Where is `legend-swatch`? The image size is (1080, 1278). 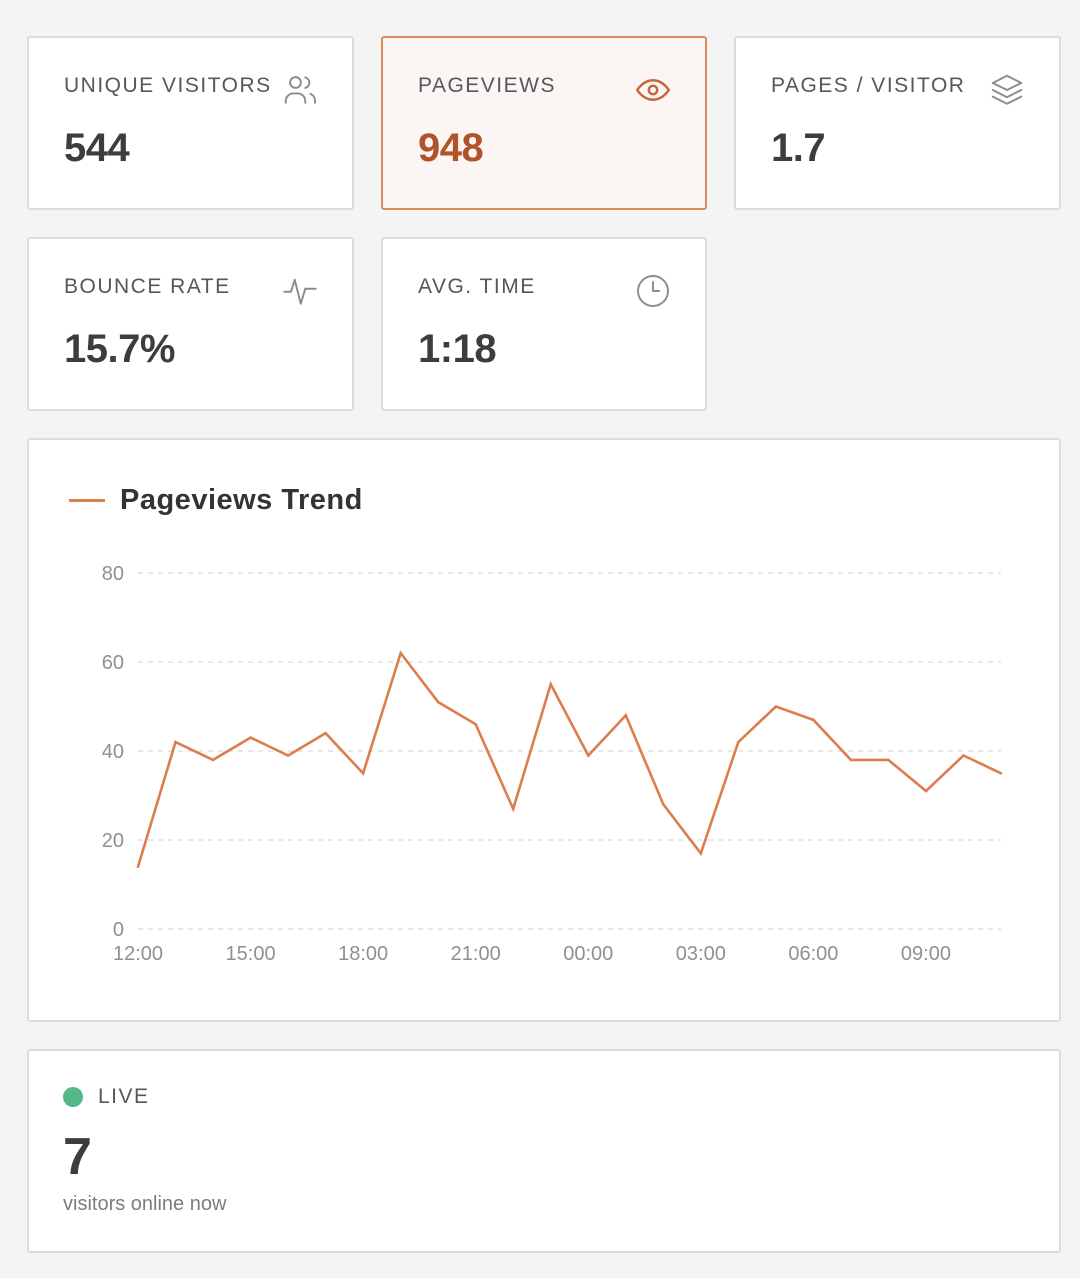
legend-swatch is located at coordinates (87, 500).